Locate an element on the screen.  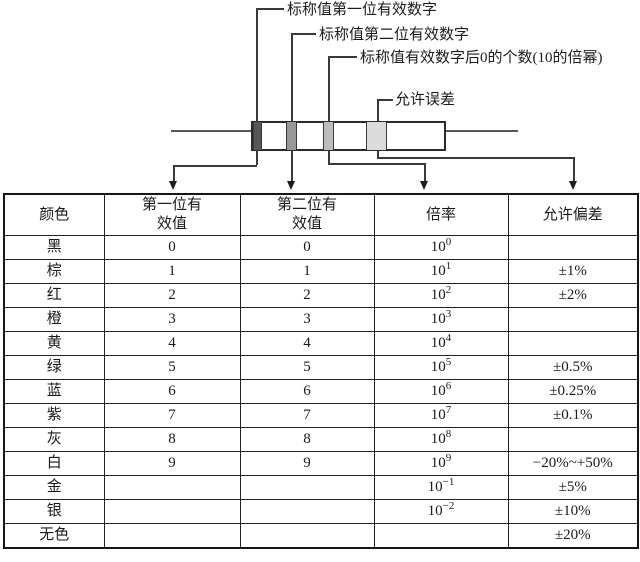
table-row: 棕 1 1 101 ±1% is located at coordinates (321, 271).